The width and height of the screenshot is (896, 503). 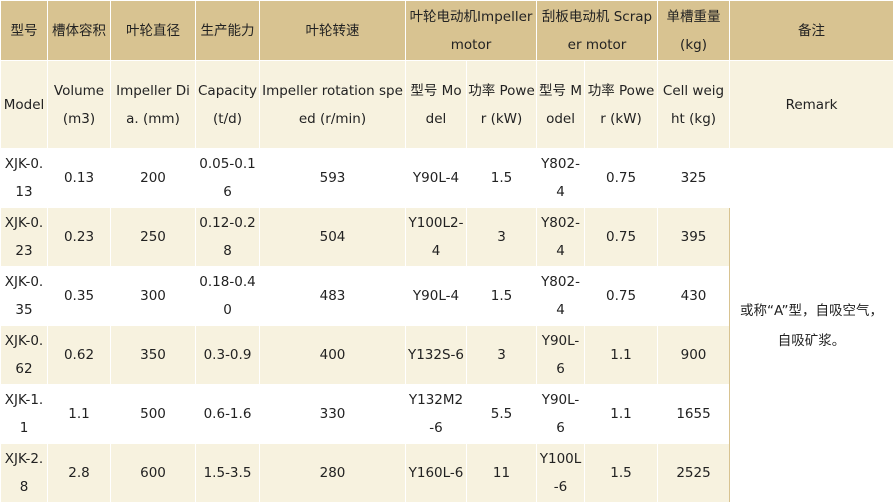 What do you see at coordinates (24, 414) in the screenshot?
I see `cell-model: XJK-1.1` at bounding box center [24, 414].